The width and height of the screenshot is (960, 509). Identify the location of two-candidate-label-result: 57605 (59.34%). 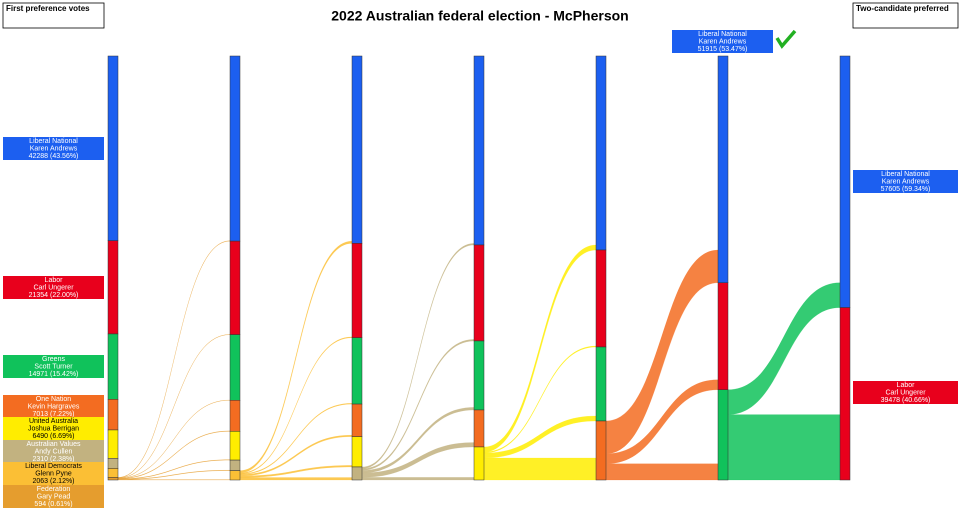
(906, 189).